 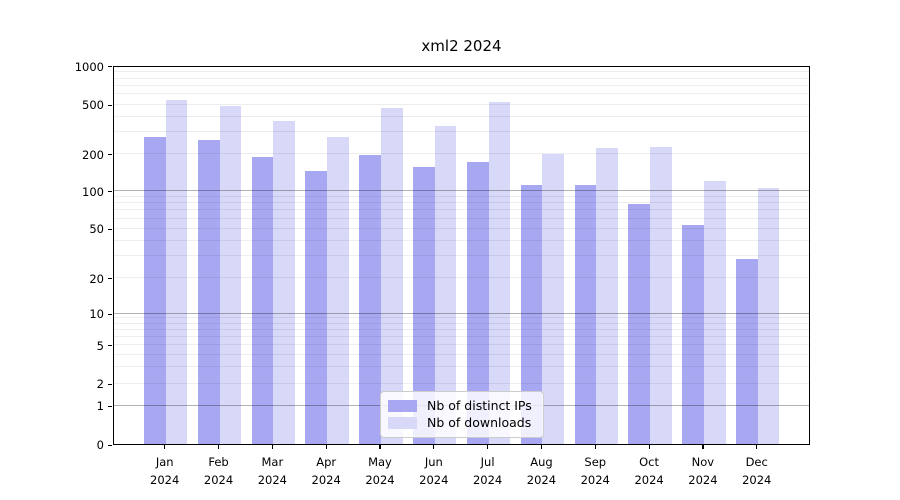 What do you see at coordinates (96, 278) in the screenshot?
I see `y-tick-label: 20` at bounding box center [96, 278].